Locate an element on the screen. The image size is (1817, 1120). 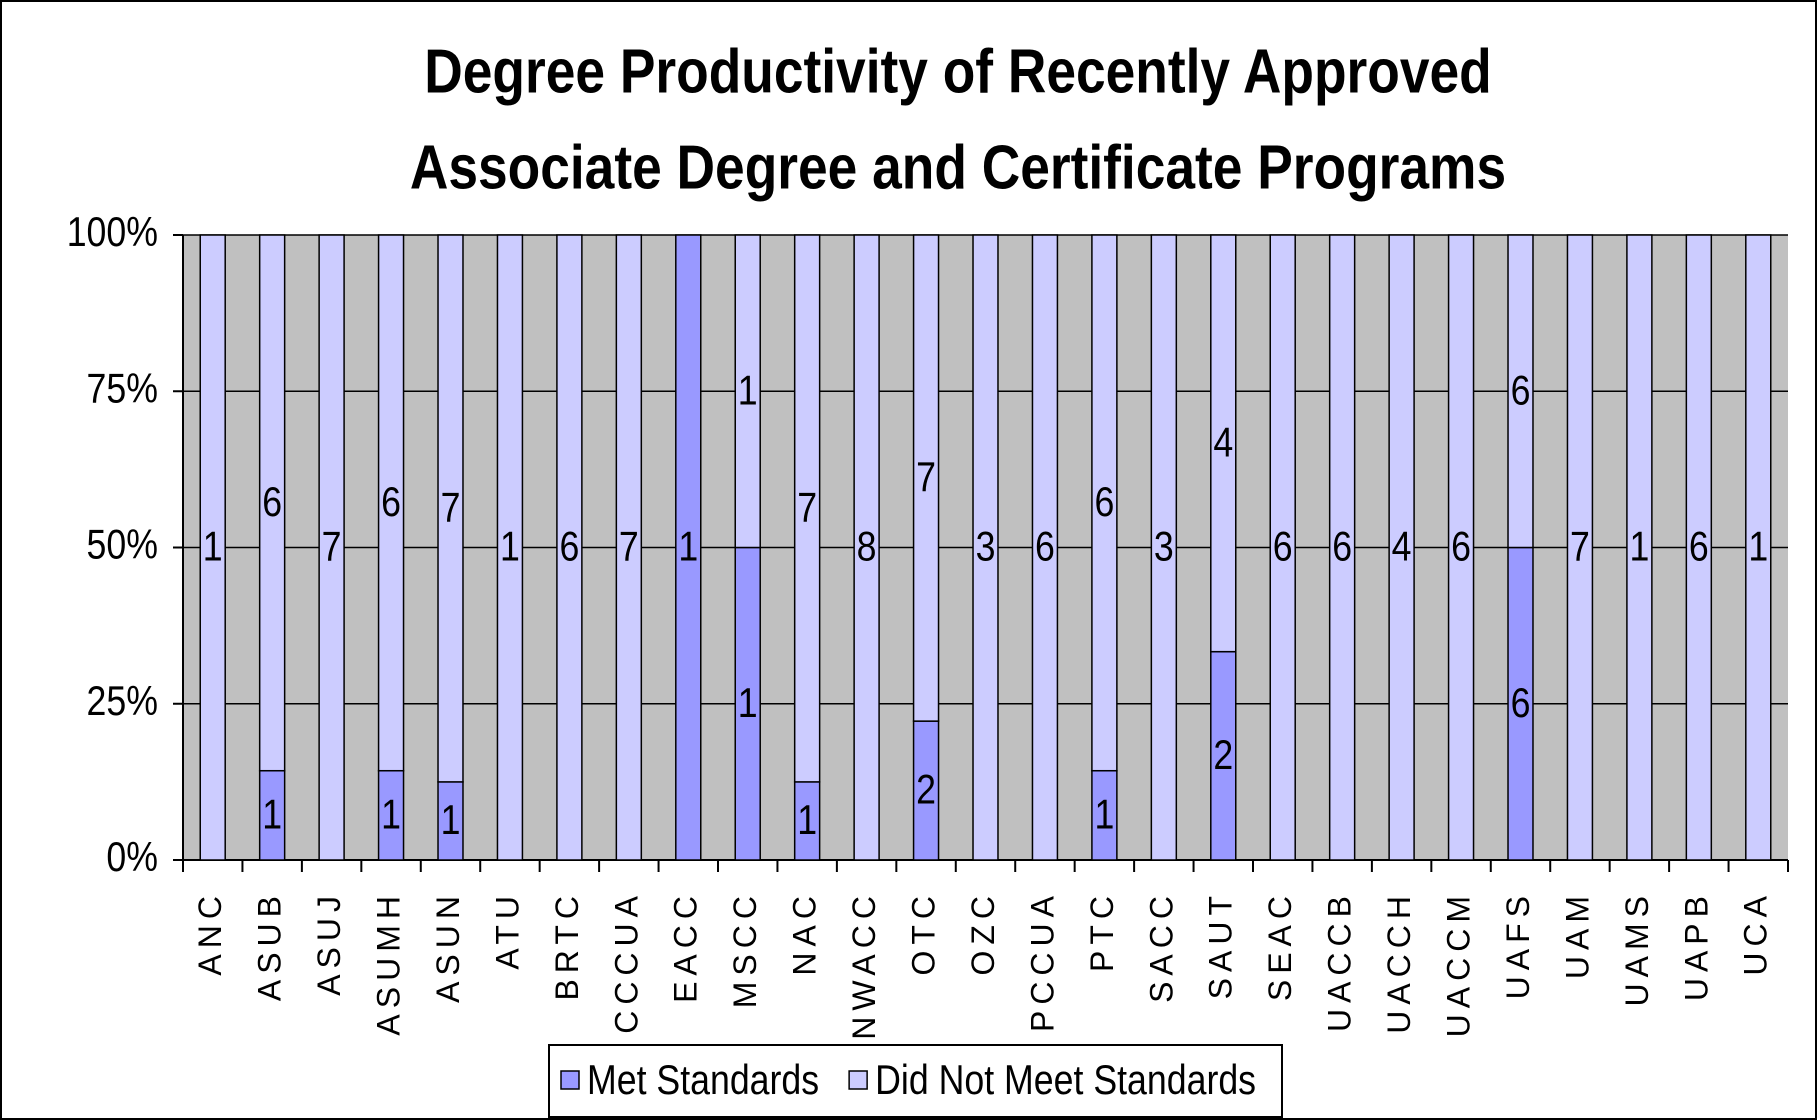
x-tick-label: PTC is located at coordinates (1102, 931).